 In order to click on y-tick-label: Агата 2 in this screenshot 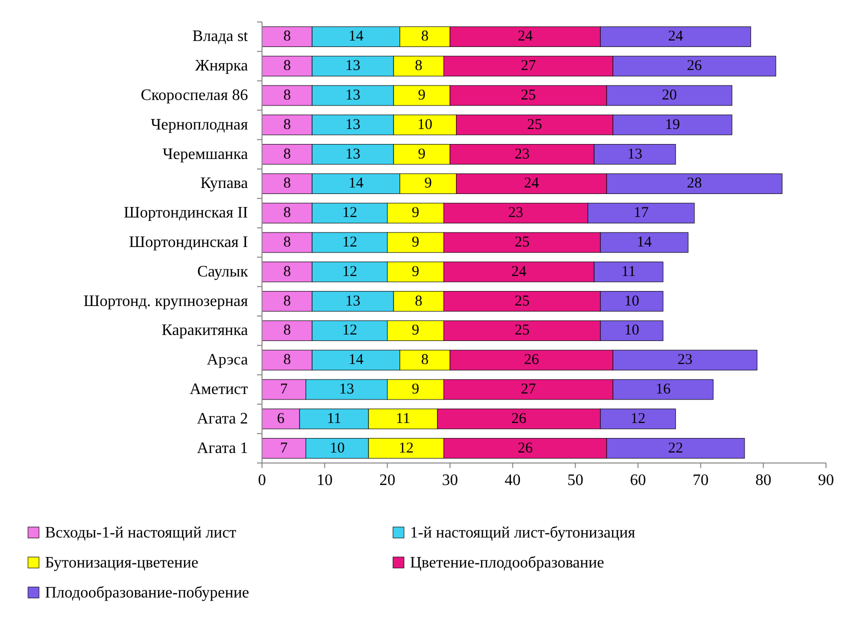, I will do `click(222, 419)`.